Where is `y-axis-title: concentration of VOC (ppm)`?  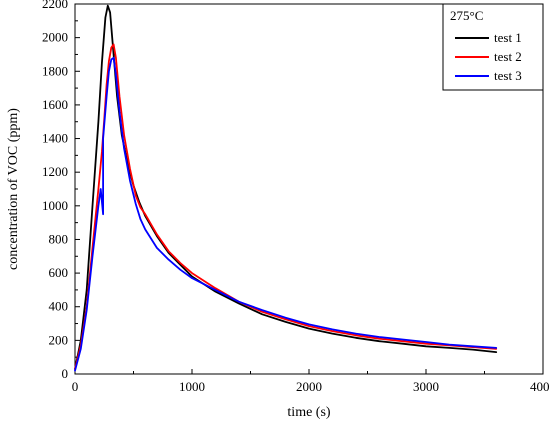
y-axis-title: concentration of VOC (ppm) is located at coordinates (13, 189).